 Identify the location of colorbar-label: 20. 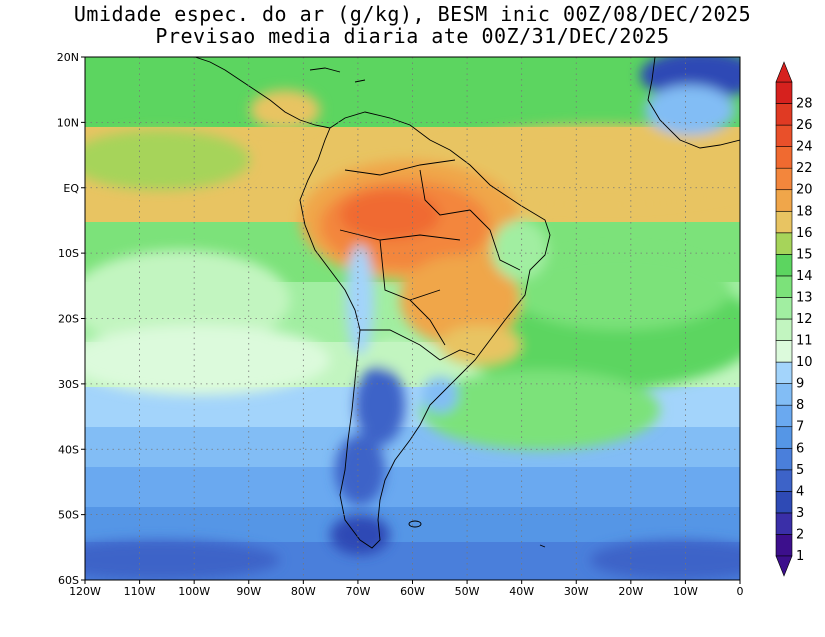
(804, 190).